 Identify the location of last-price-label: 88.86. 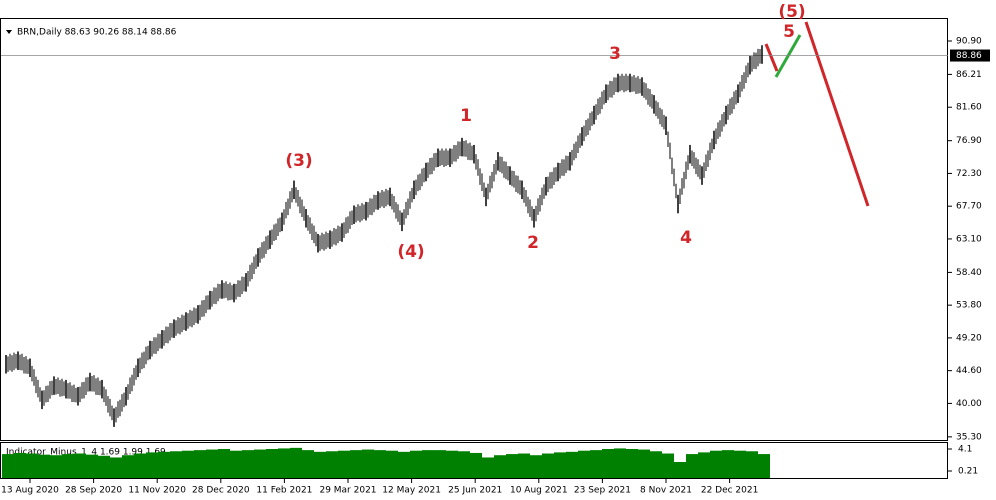
(969, 56).